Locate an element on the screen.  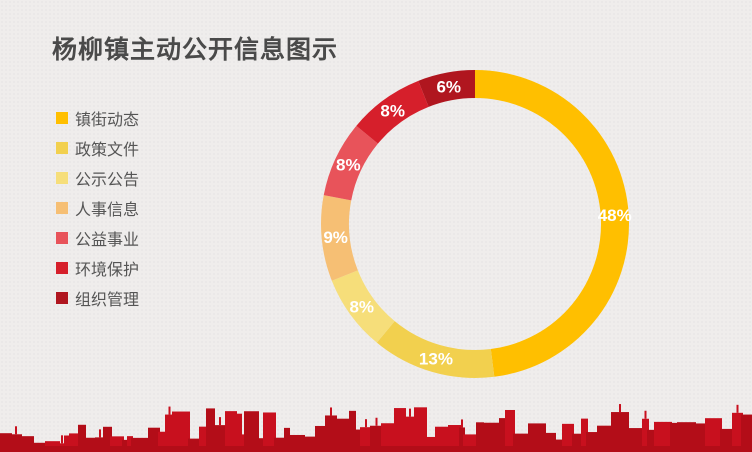
legend-item: 公益事业 is located at coordinates (97, 238).